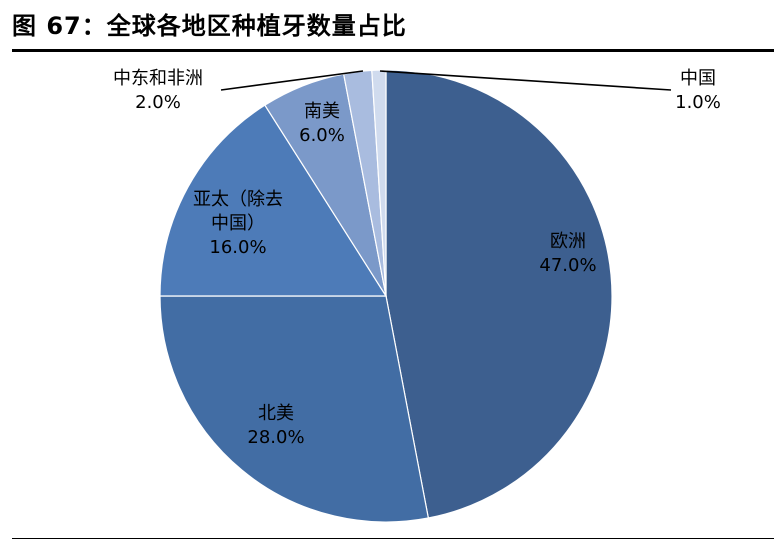 This screenshot has height=544, width=776. What do you see at coordinates (158, 78) in the screenshot?
I see `slice-name-label-5: 中东和非洲` at bounding box center [158, 78].